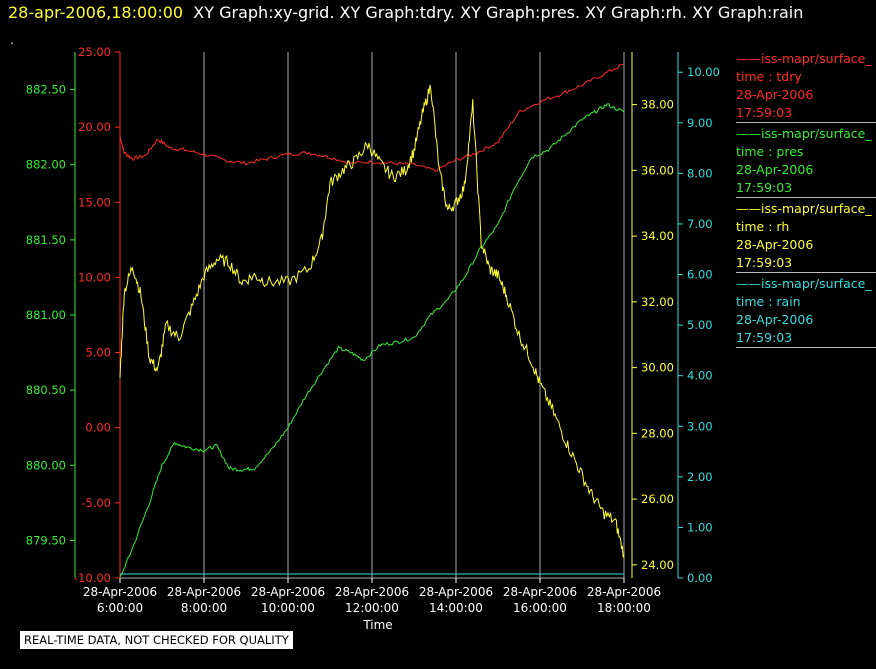 This screenshot has width=876, height=669. Describe the element at coordinates (763, 226) in the screenshot. I see `legend-field: time : rh` at that location.